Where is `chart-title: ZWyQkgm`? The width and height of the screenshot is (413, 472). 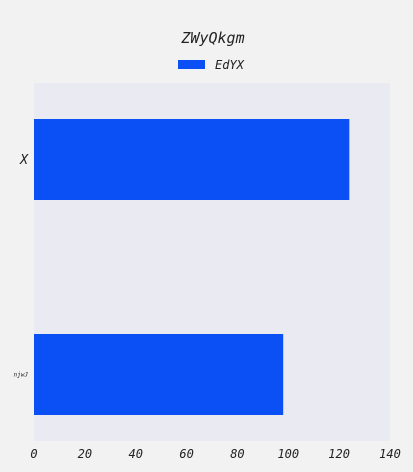
chart-title: ZWyQkgm is located at coordinates (212, 38).